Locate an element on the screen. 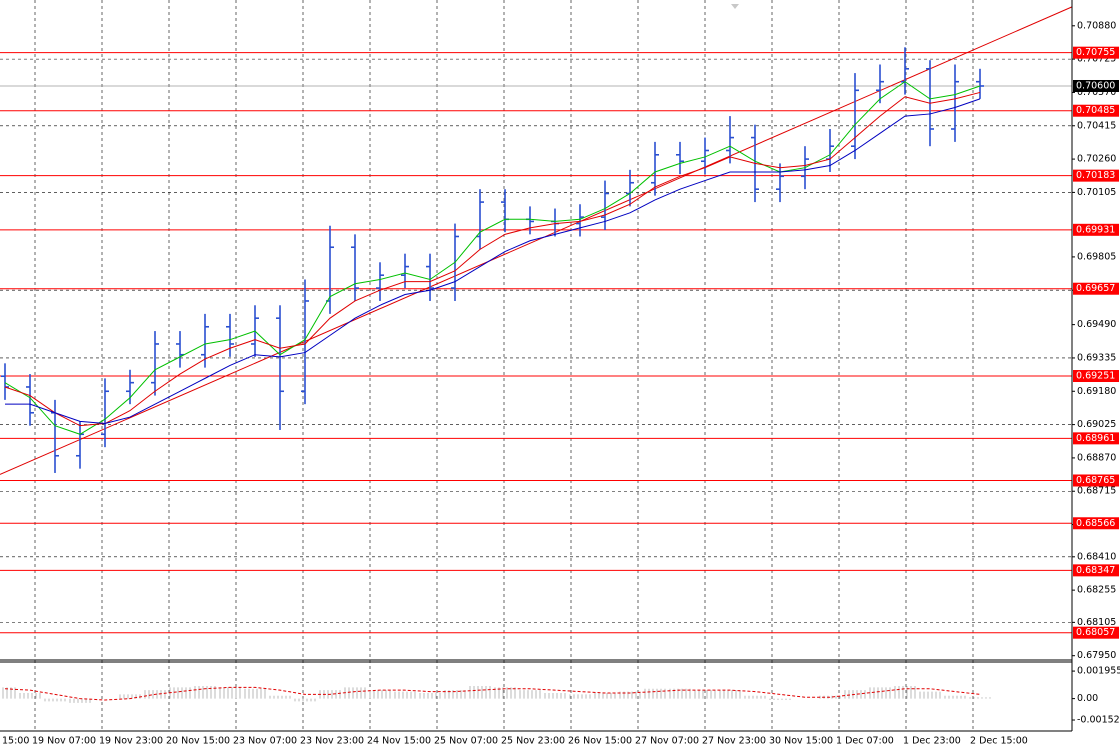 Image resolution: width=1120 pixels, height=754 pixels. x-tick-label: 19 Nov 07:00 is located at coordinates (64, 741).